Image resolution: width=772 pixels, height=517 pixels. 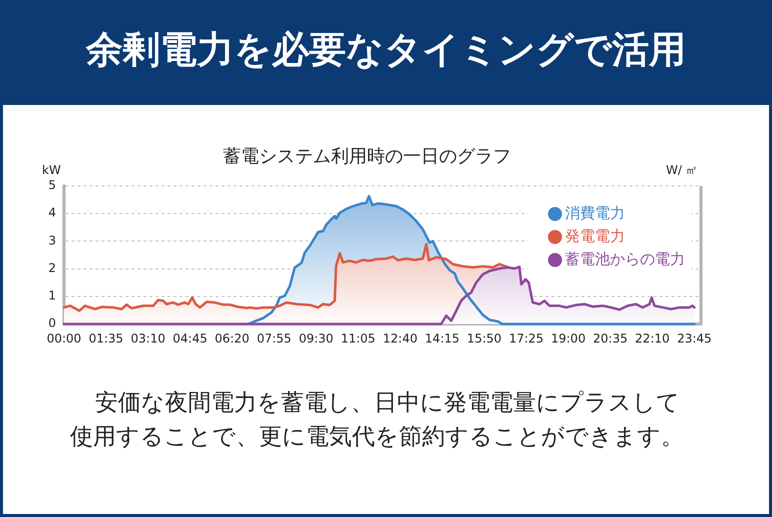 I want to click on y-axis-title: kW, so click(x=51, y=170).